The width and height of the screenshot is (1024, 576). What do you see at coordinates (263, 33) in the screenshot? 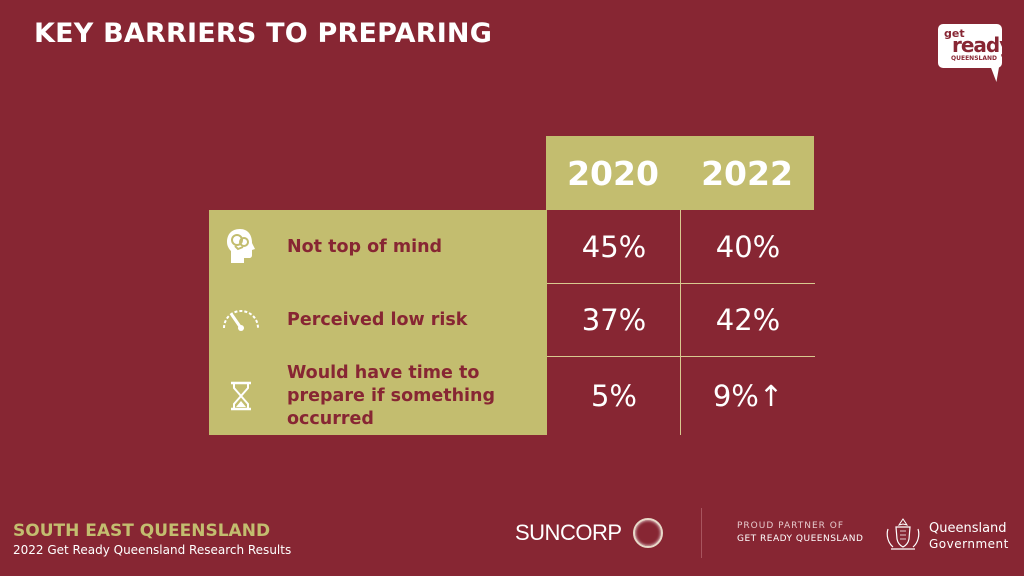
I see `page-title: KEY BARRIERS TO PREPARING` at bounding box center [263, 33].